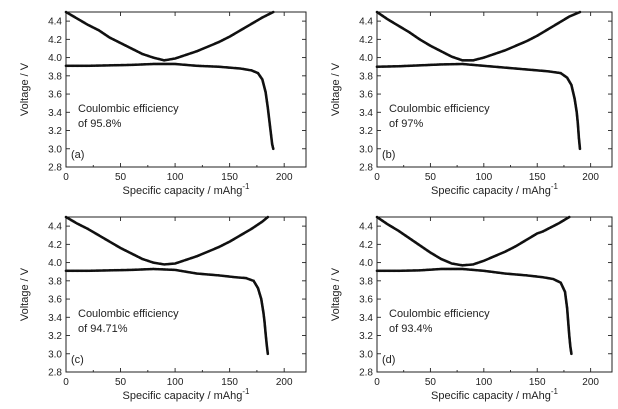 The height and width of the screenshot is (409, 618). I want to click on panel-label: (d), so click(388, 360).